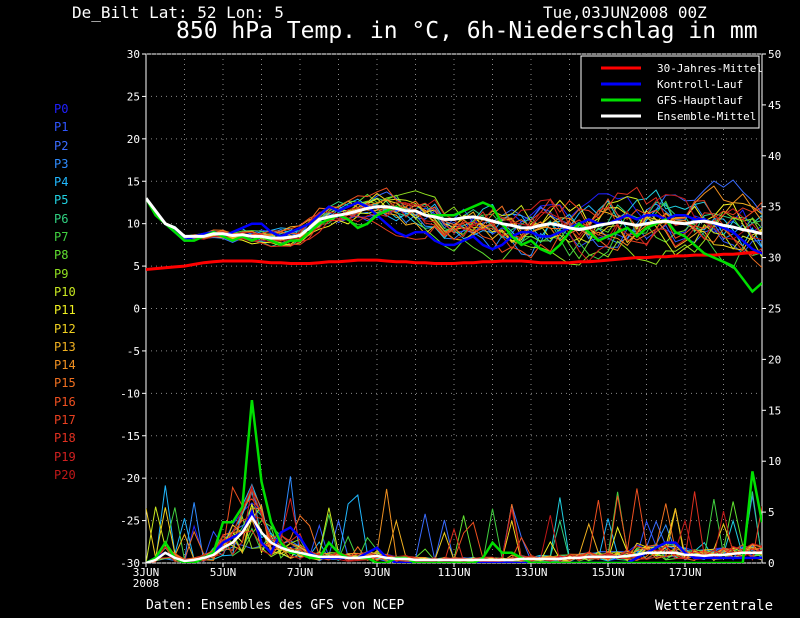 This screenshot has width=800, height=618. Describe the element at coordinates (61, 237) in the screenshot. I see `member-label-p7: P7` at that location.